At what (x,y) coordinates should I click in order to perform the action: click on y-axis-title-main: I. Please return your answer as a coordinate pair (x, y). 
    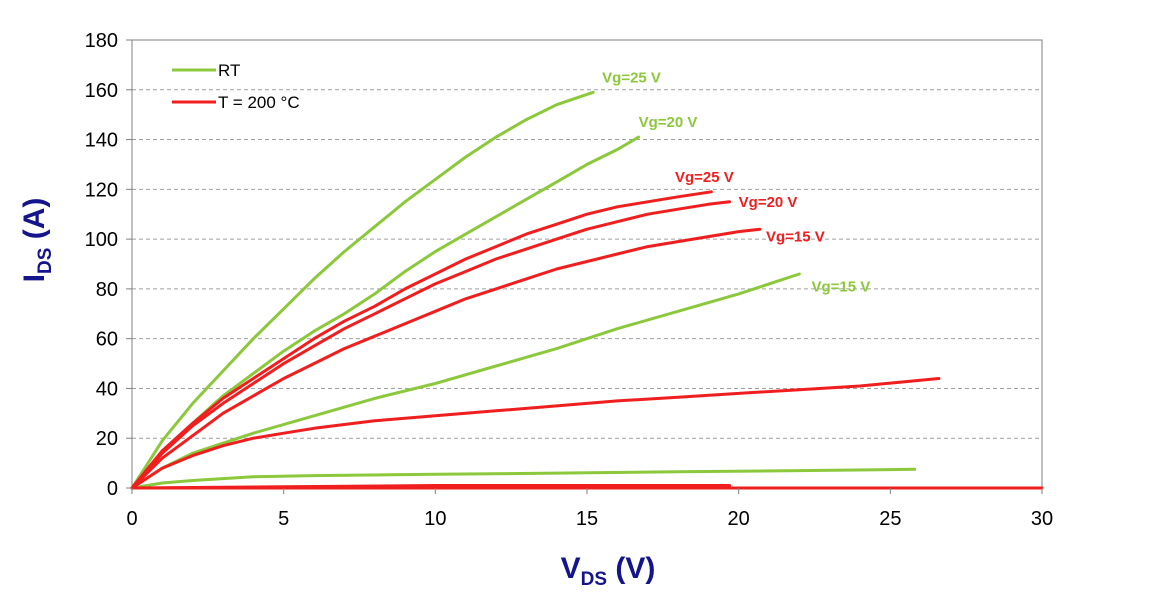
    Looking at the image, I should click on (34, 278).